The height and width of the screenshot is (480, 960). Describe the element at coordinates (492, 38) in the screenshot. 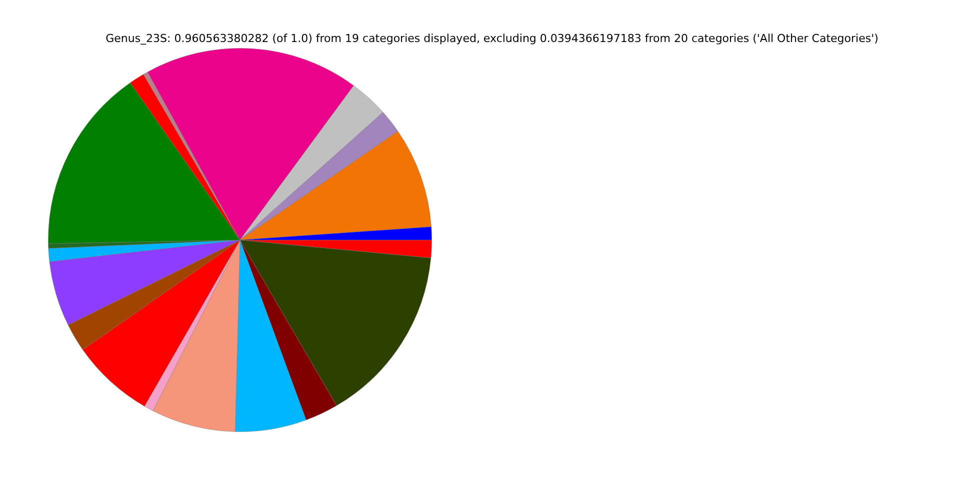

I see `text: Genus_23S: 0.960563380282 (of 1.0) from 19 categories displayed, excluding 0.0394366197183 from 20 categories ('All Other Categories')` at that location.